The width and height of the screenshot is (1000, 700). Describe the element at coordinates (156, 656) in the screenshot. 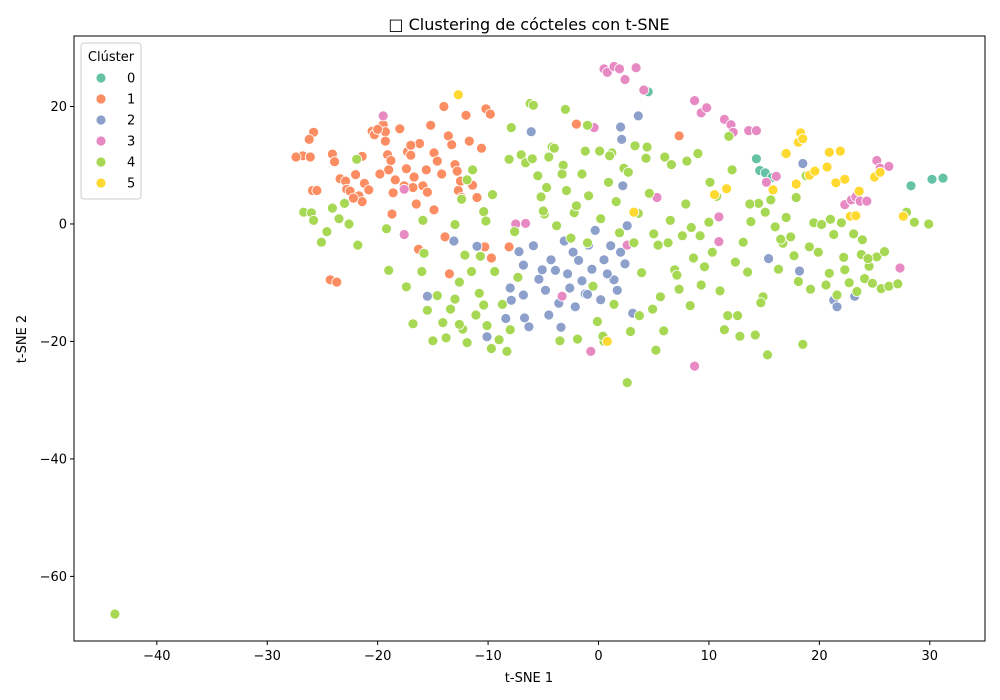

I see `x-tick-label: −40` at that location.